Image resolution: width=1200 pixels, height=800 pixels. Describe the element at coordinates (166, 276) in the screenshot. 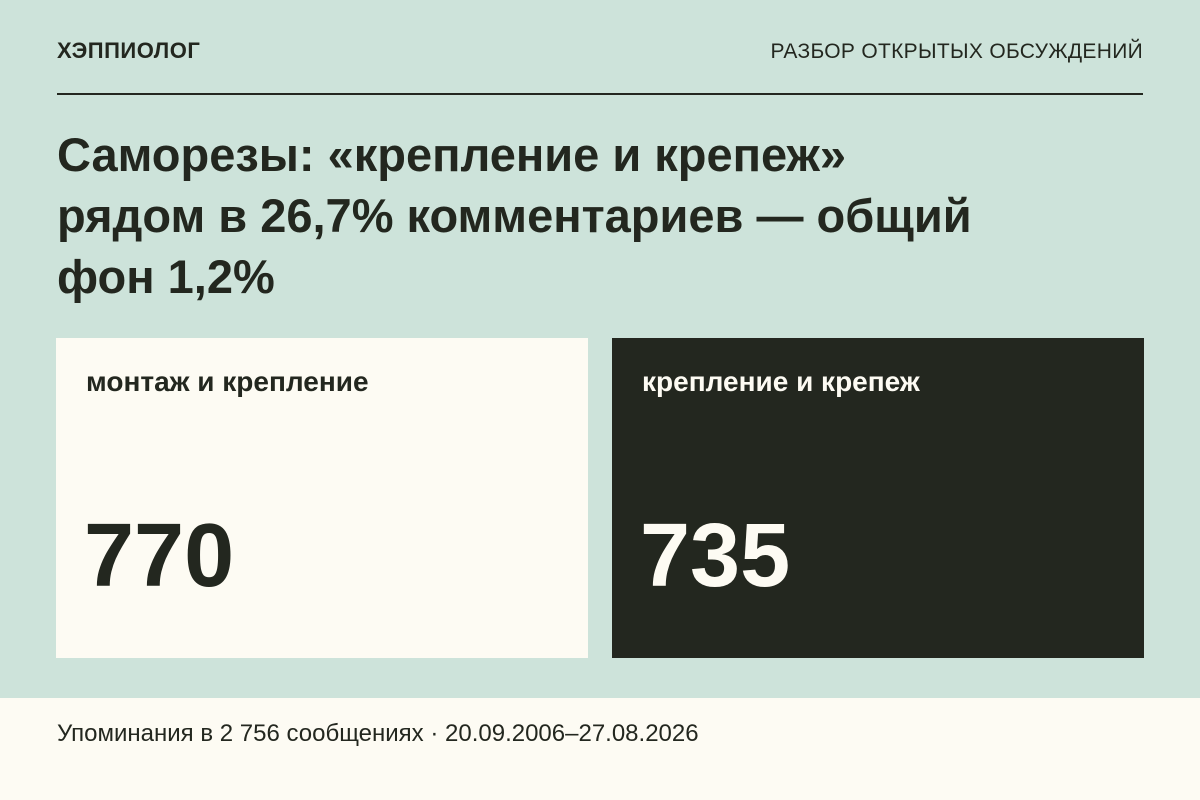

I see `title-line: фон 1,2%` at that location.